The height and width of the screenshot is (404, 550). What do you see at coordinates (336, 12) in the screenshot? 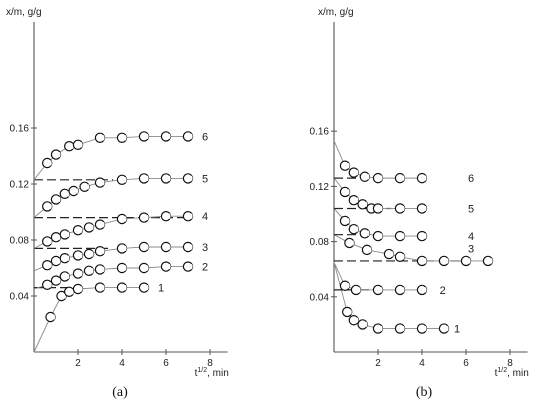
I see `y-axis-title: x/m, g/g` at bounding box center [336, 12].